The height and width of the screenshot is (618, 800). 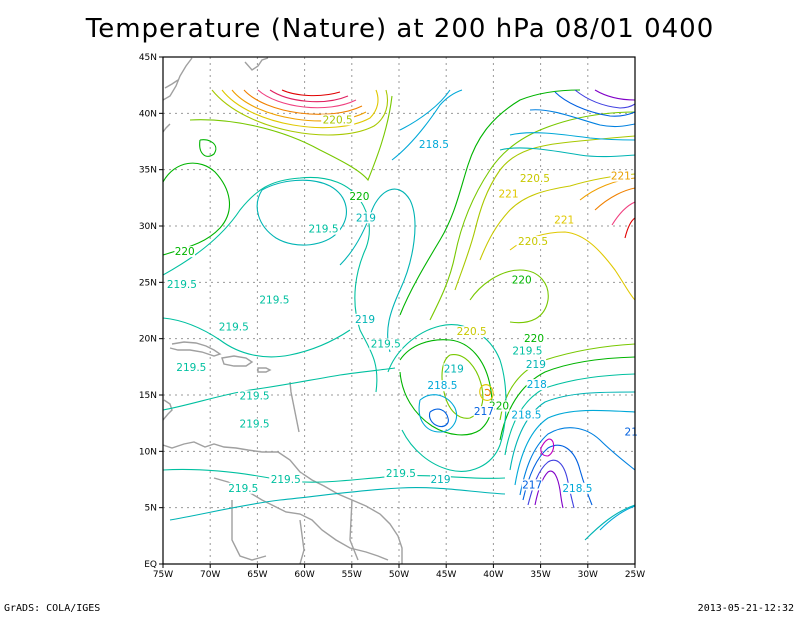 I want to click on lon-tick-label: 25W, so click(x=635, y=575).